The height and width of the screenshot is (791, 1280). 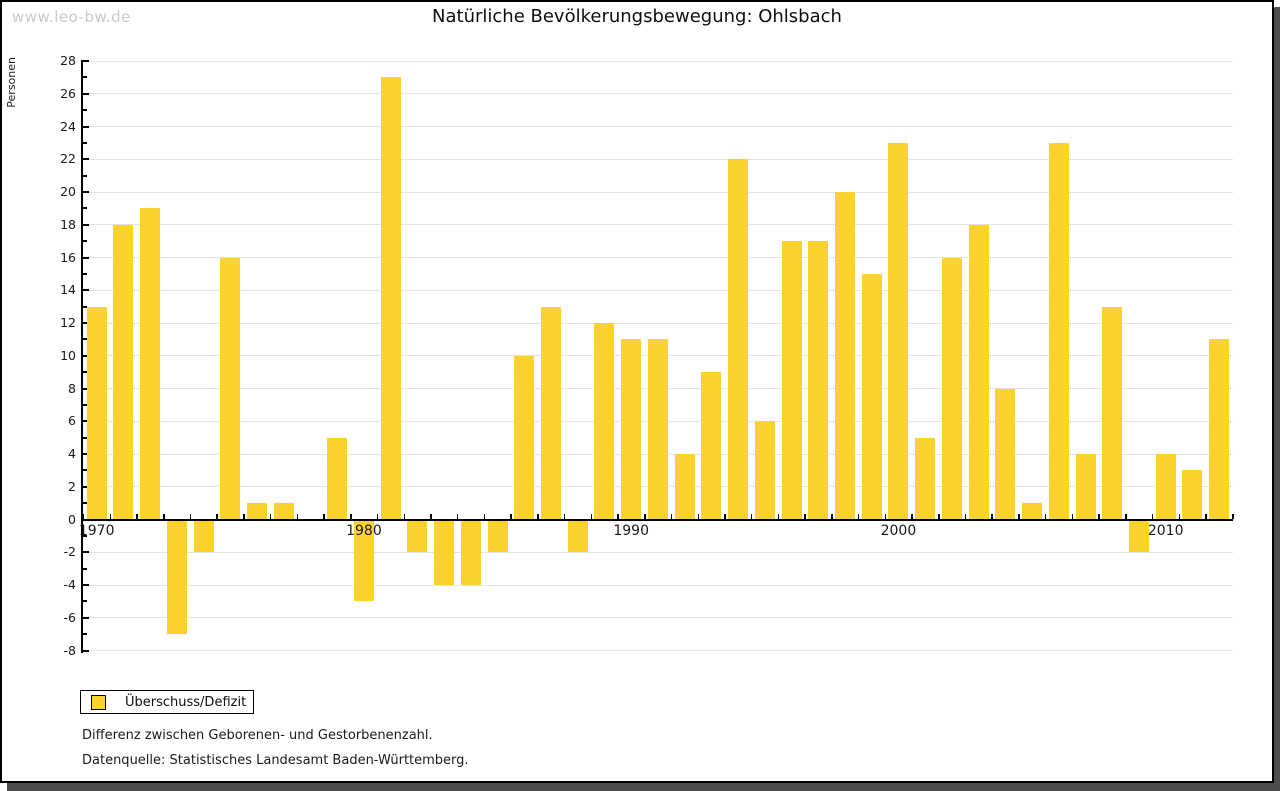 I want to click on bar-2012, so click(x=1219, y=429).